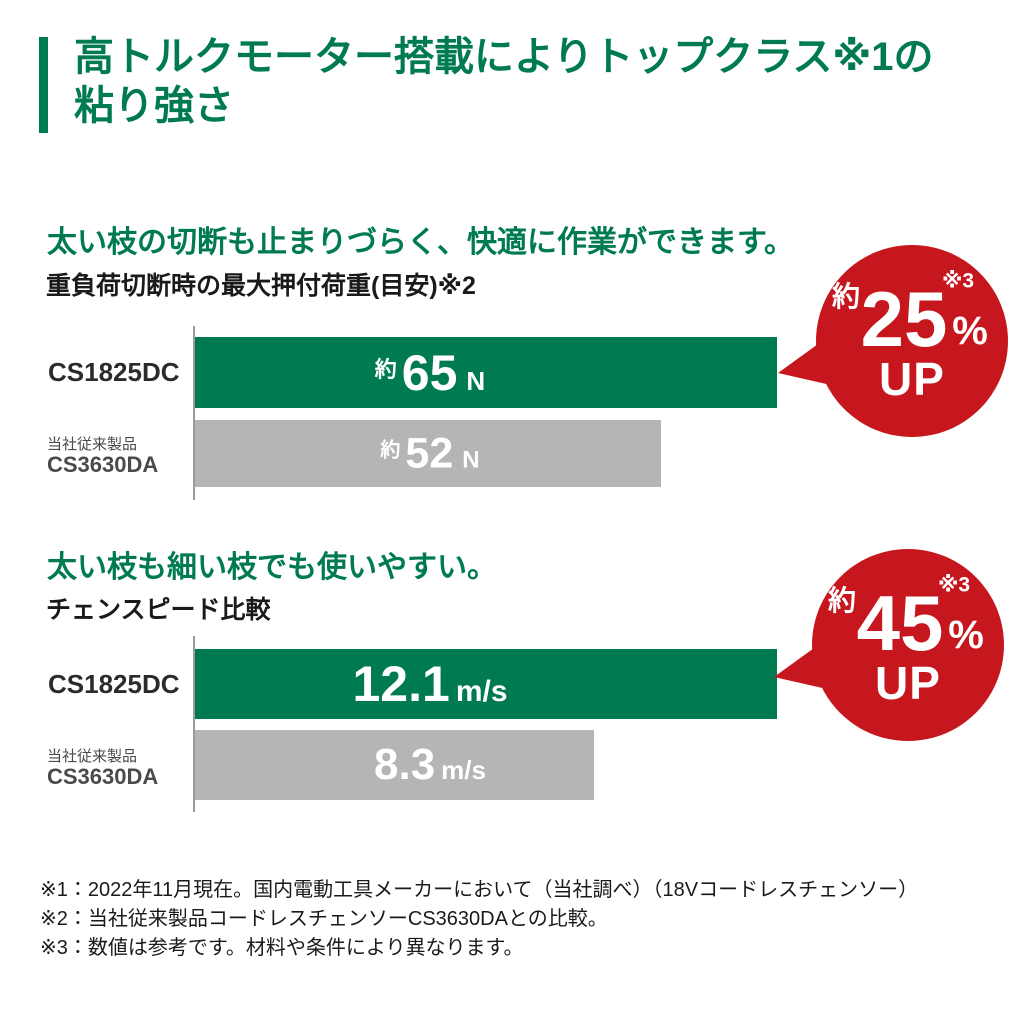 This screenshot has height=1024, width=1024. I want to click on value-label: 8.3, so click(405, 764).